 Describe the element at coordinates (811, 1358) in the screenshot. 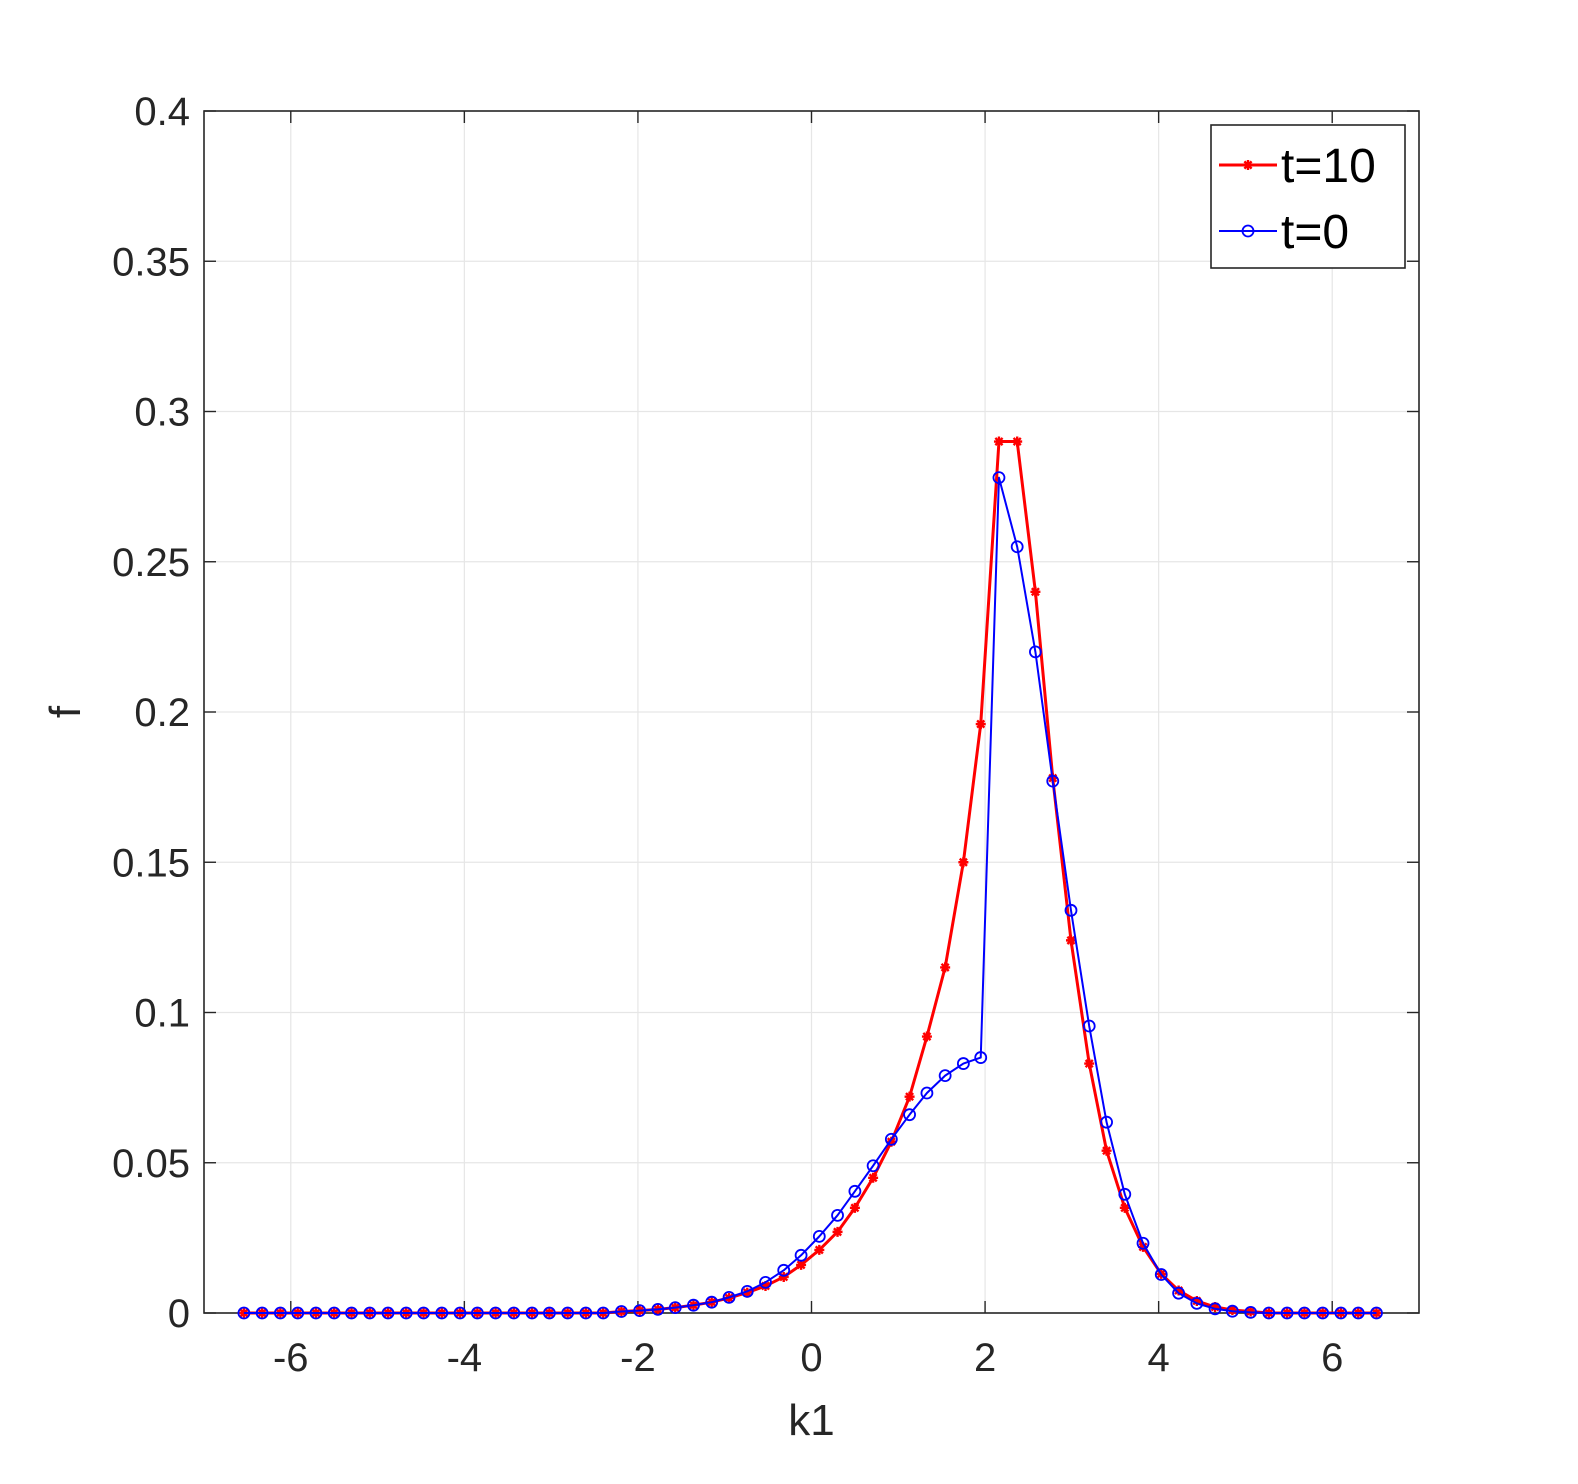

I see `x-tick-label: 0` at that location.